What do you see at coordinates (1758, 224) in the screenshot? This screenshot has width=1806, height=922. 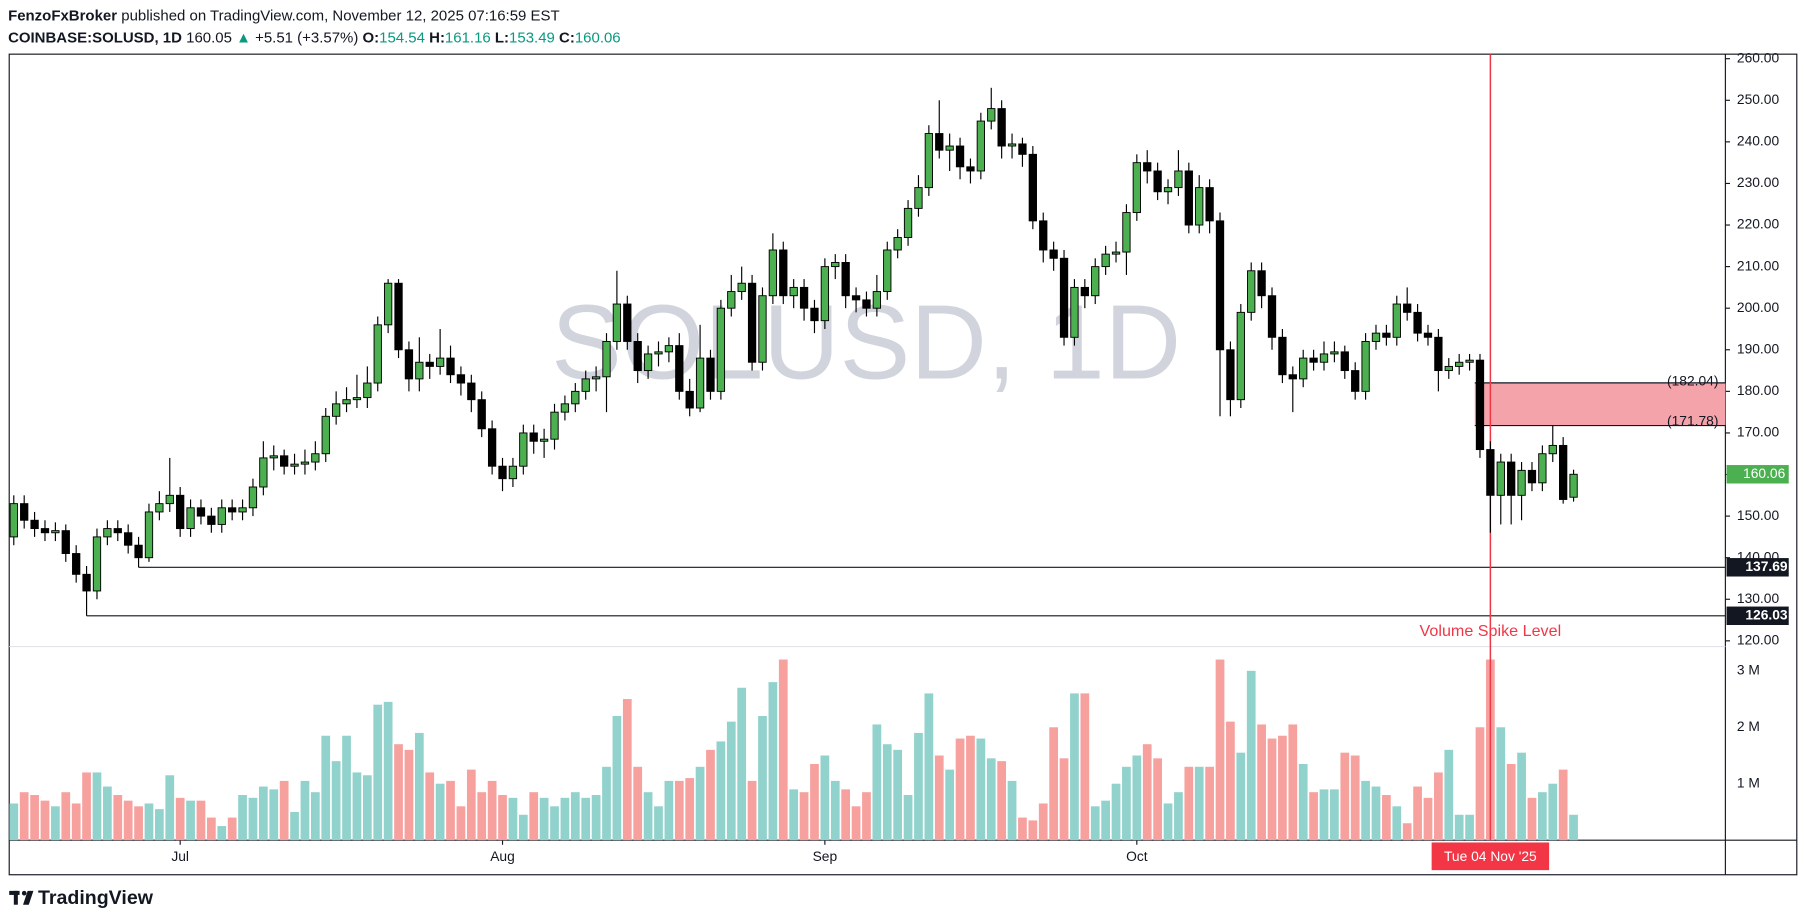 I see `y-tick-label: 220.00` at bounding box center [1758, 224].